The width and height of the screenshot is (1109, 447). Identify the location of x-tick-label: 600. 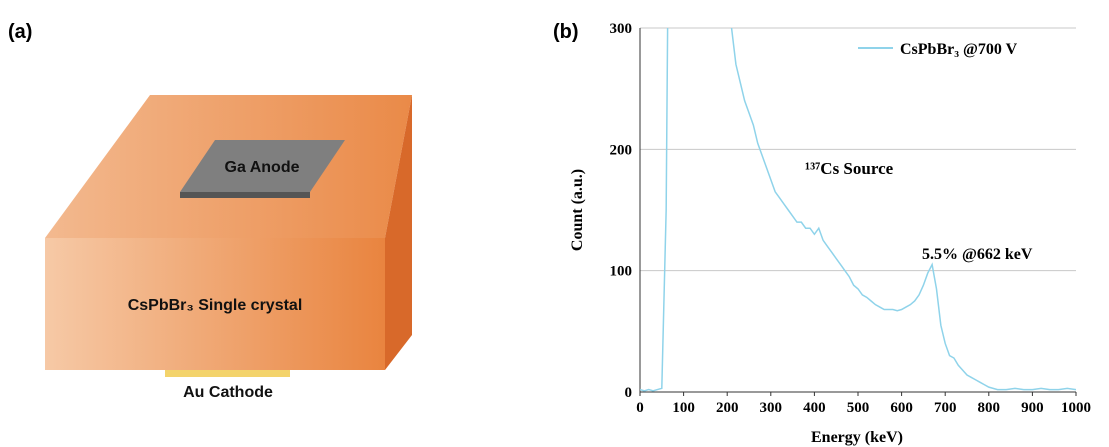
(901, 408).